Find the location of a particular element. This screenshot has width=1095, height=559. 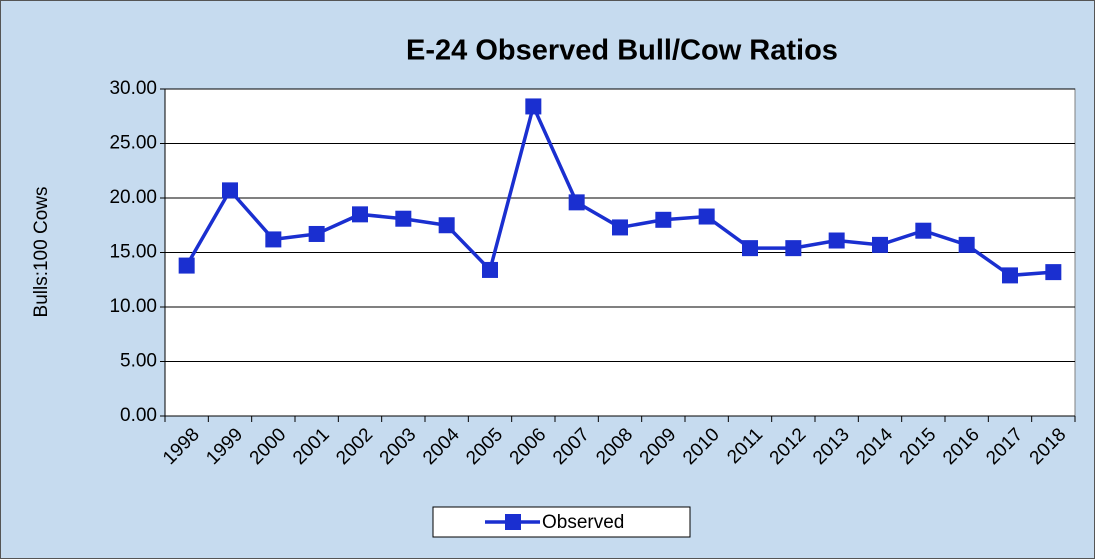

y-axis-label: Bulls:100 Cows is located at coordinates (41, 252).